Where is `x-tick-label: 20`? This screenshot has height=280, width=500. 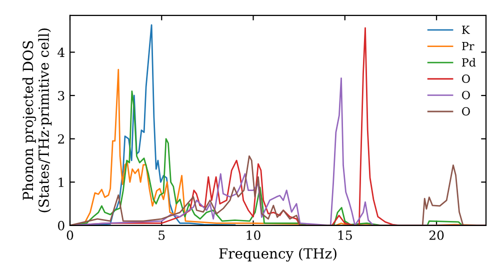
x-tick-label: 20 is located at coordinates (436, 235).